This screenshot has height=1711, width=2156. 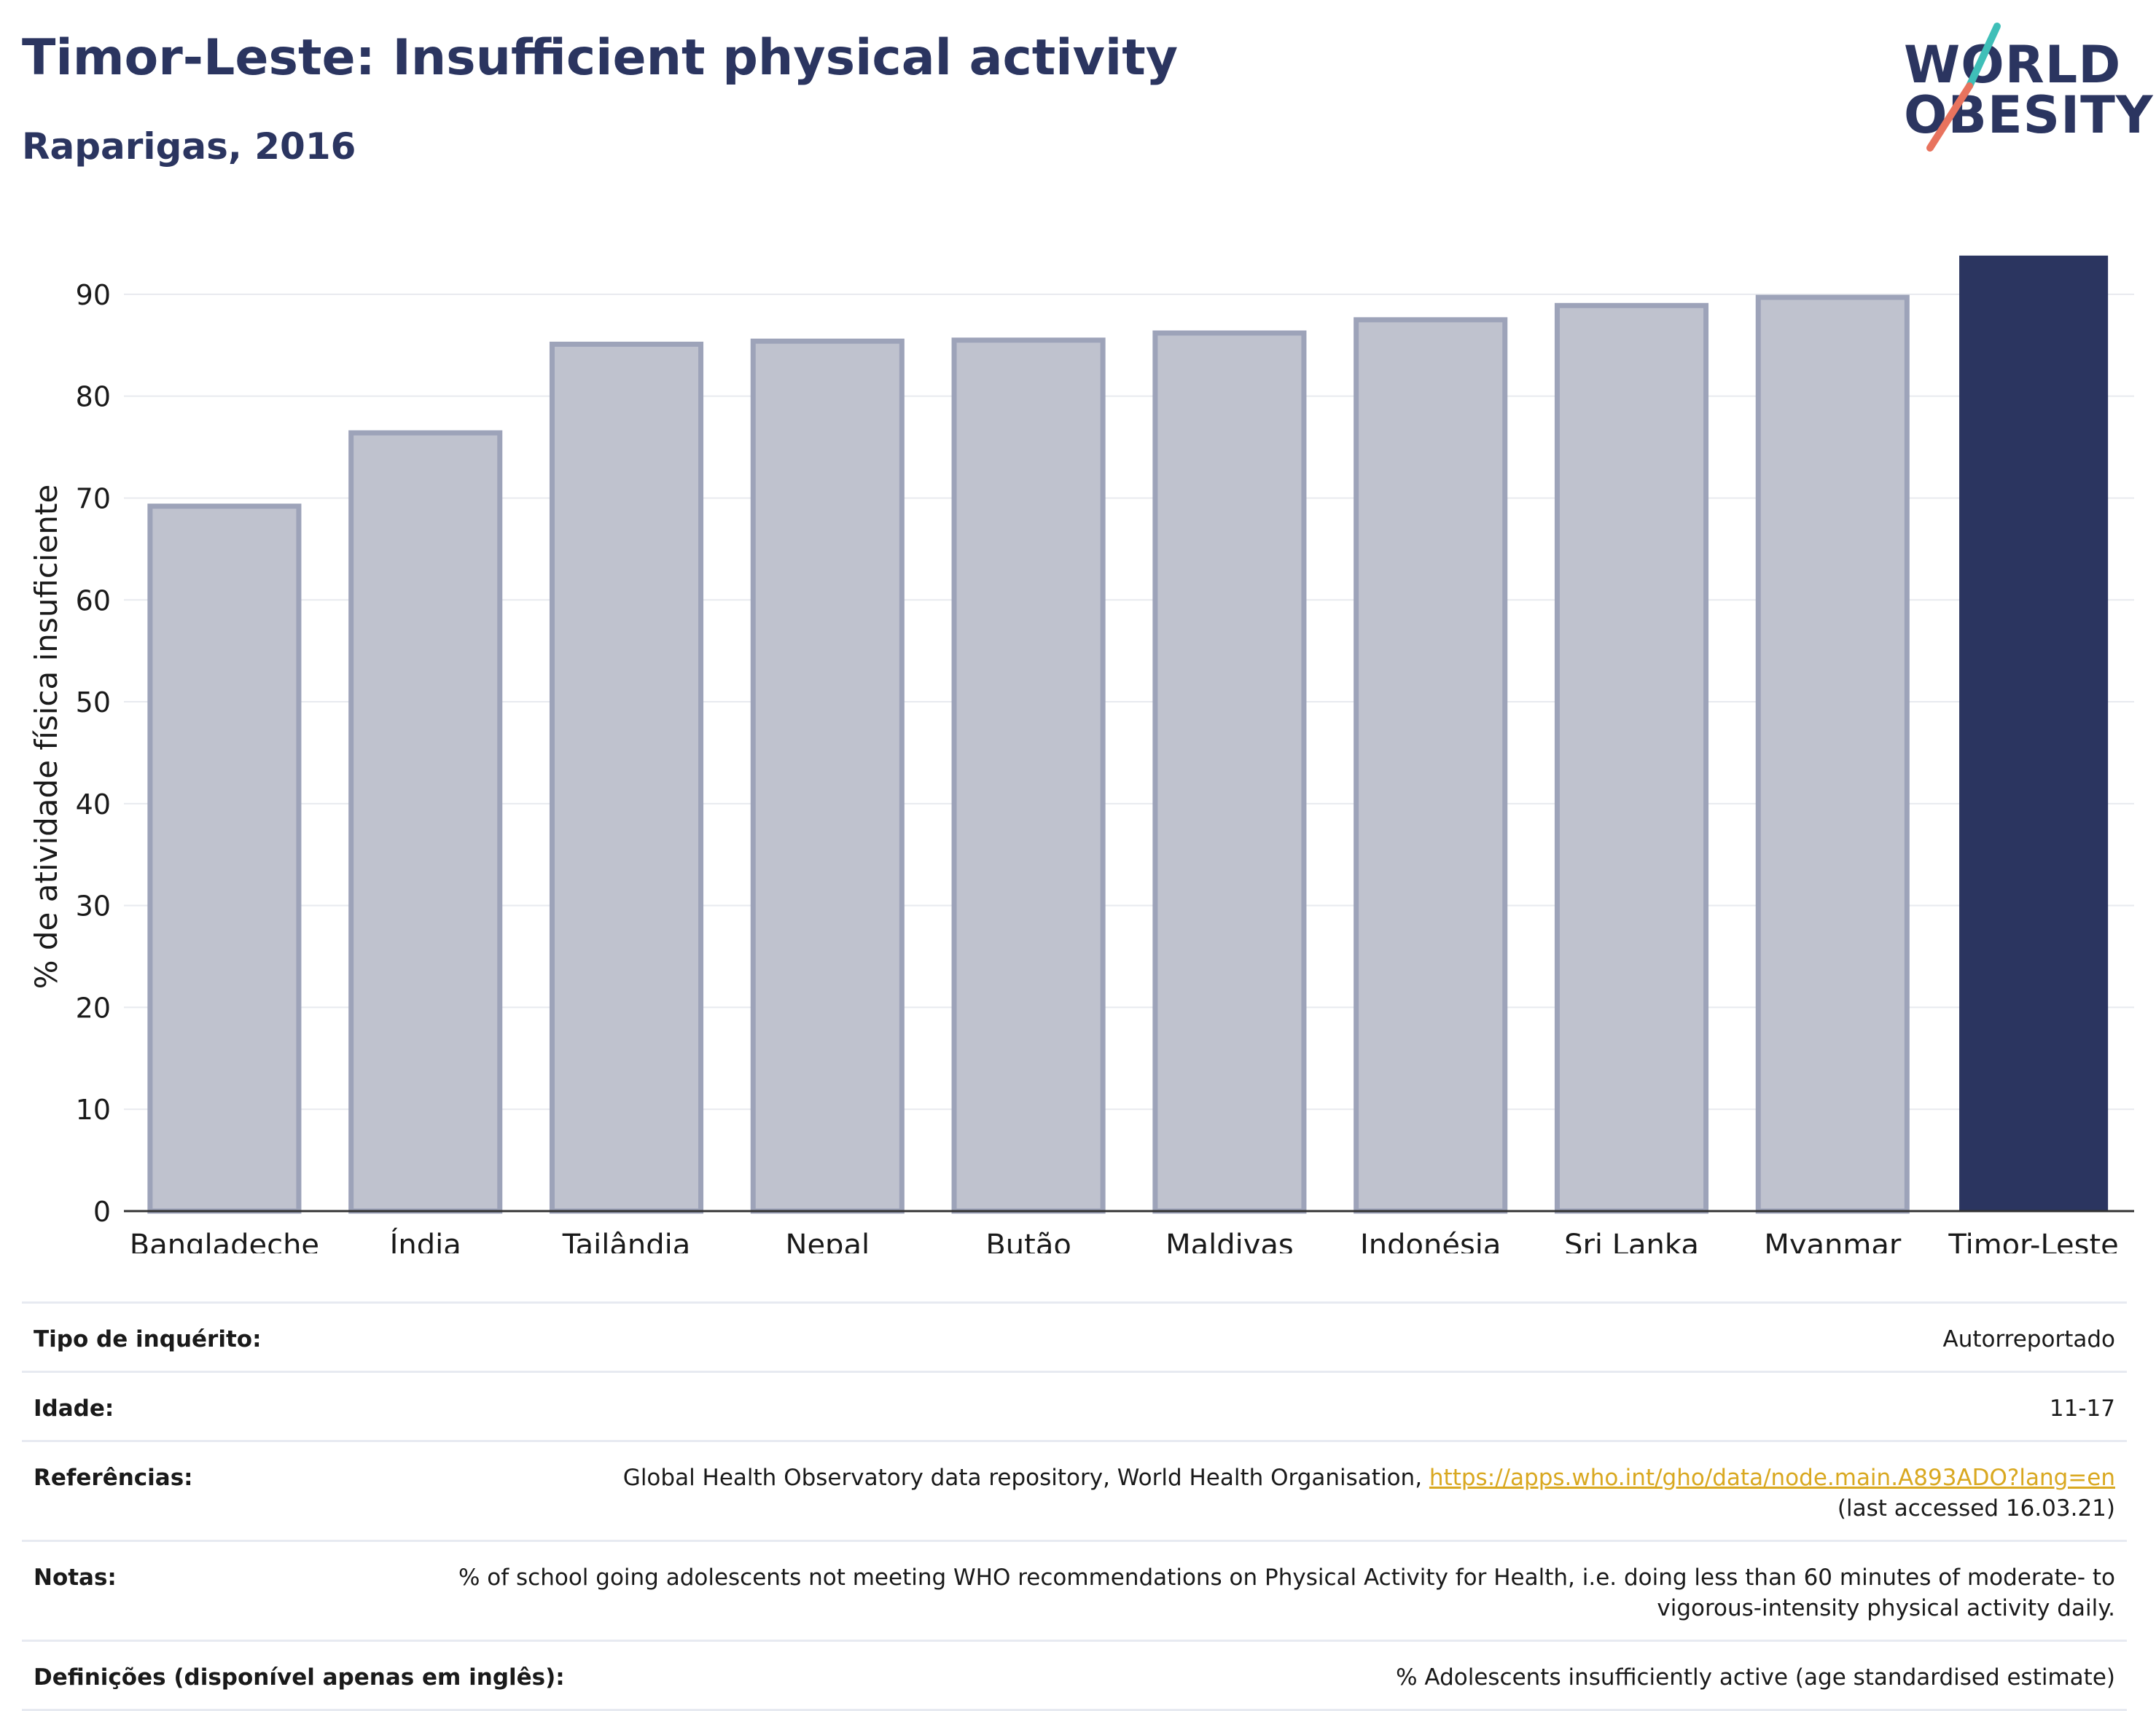 I want to click on x-tick-label: Bangladeche, so click(x=225, y=1241).